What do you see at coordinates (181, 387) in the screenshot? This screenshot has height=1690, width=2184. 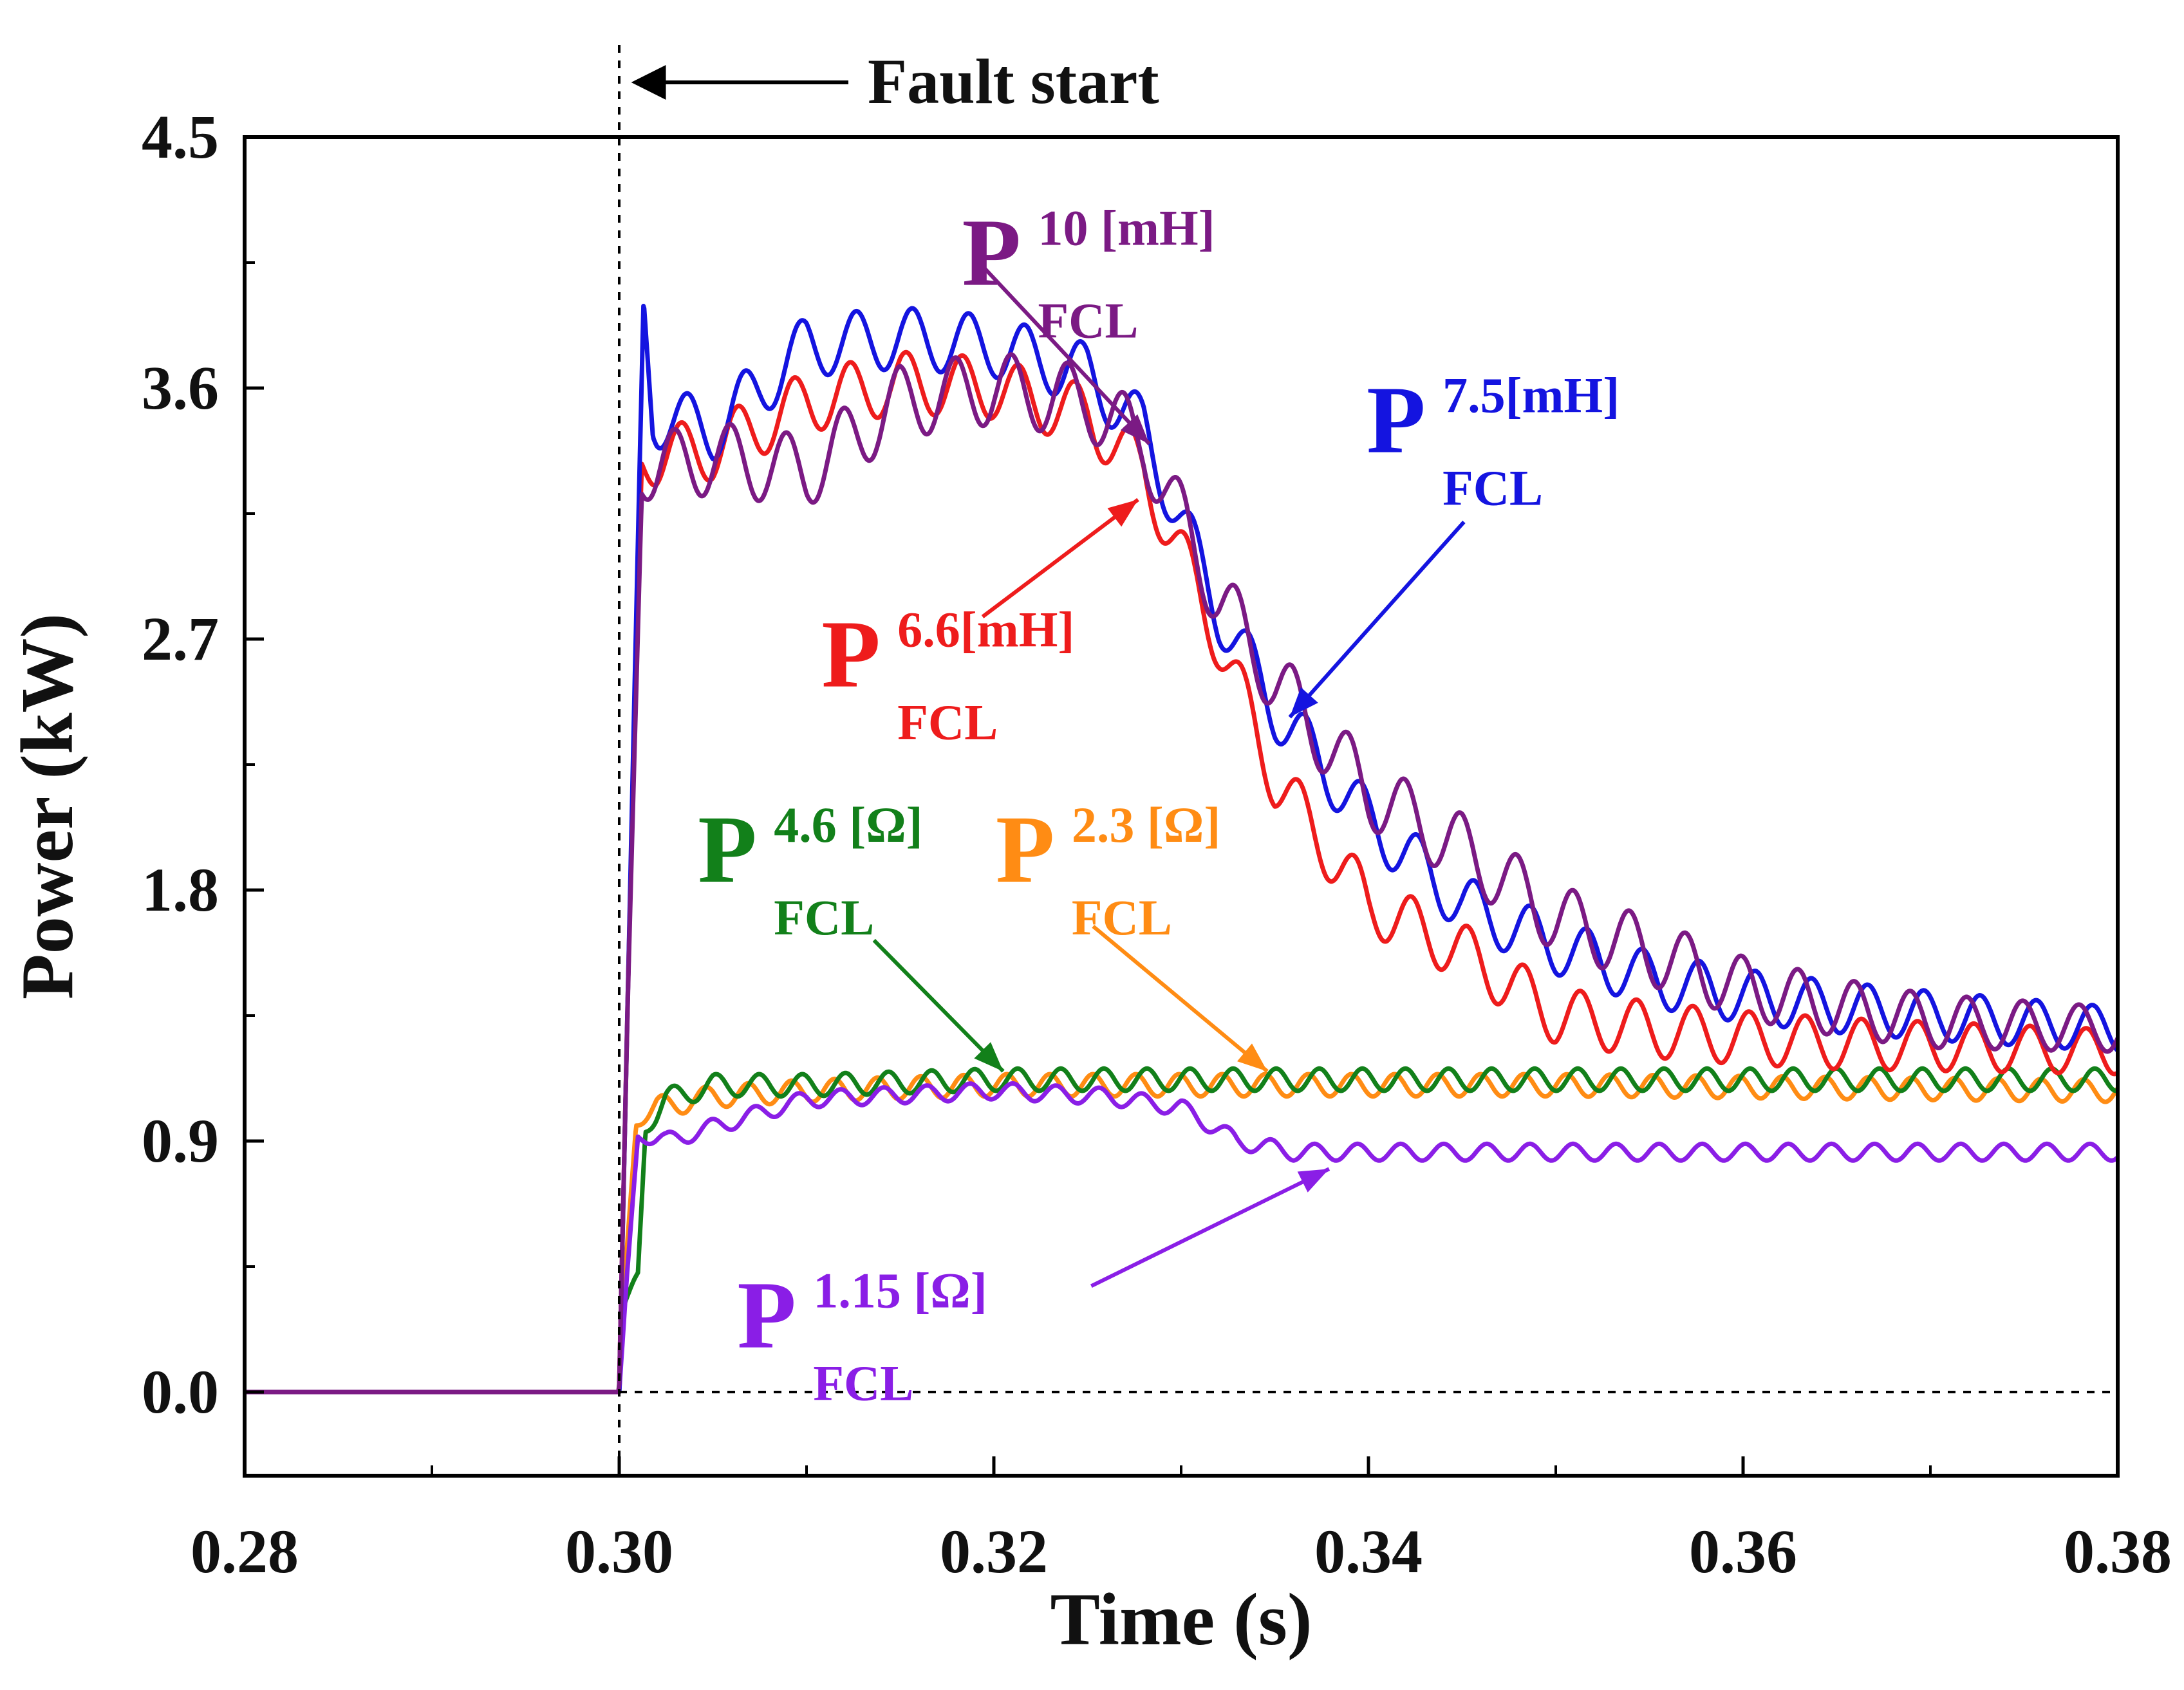 I see `y-tick-label: 3.6` at bounding box center [181, 387].